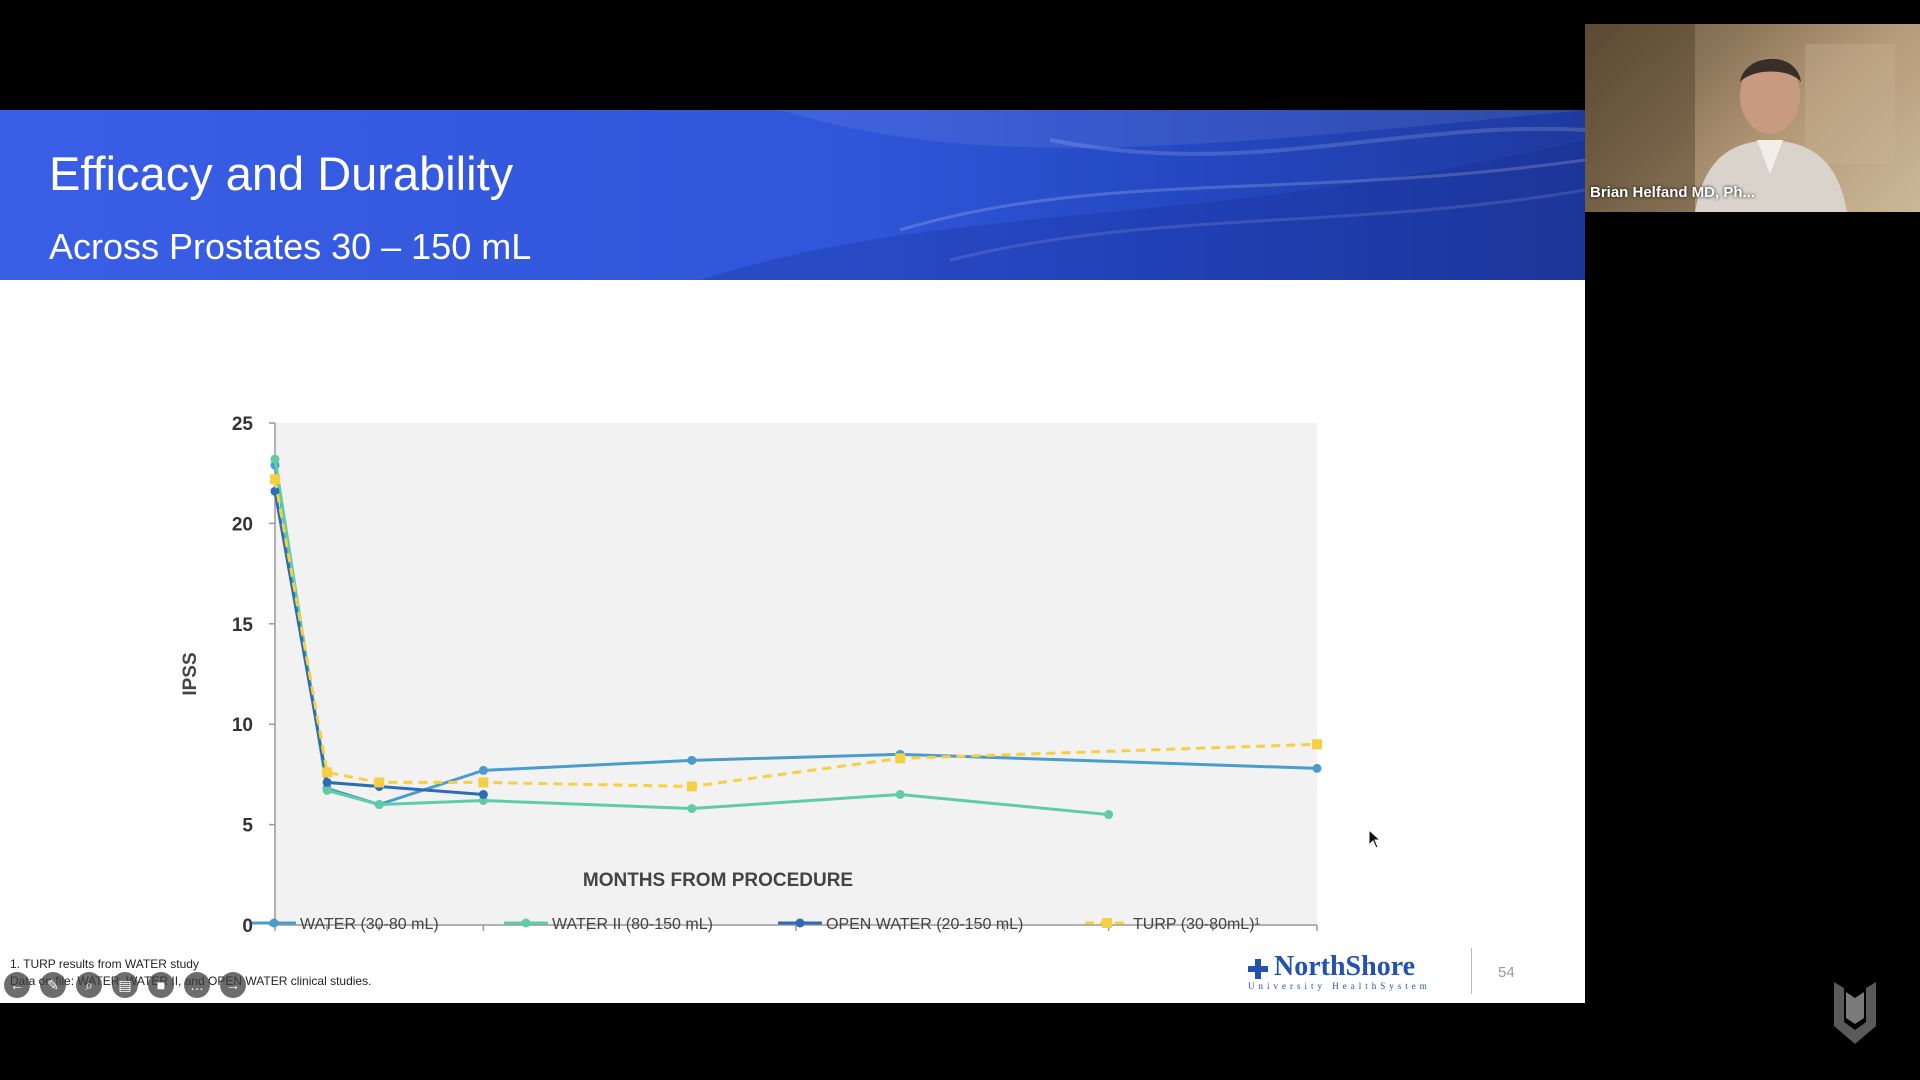 The image size is (1920, 1080). I want to click on logo-wordmark: NorthShore, so click(1345, 966).